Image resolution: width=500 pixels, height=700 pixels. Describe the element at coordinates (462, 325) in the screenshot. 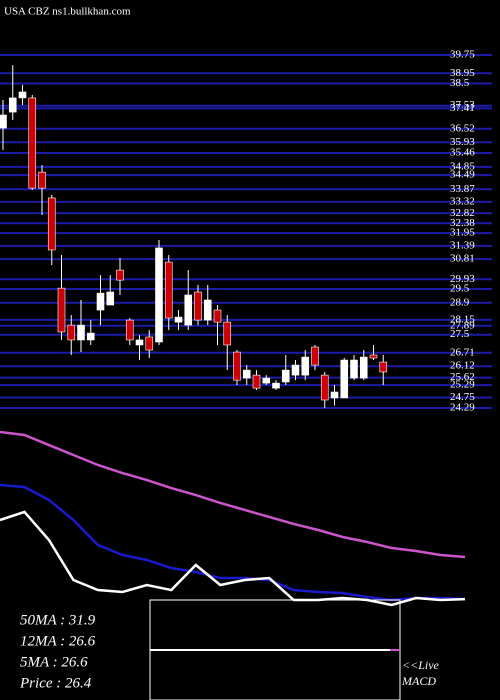

I see `y-tick-label: 27.89` at that location.